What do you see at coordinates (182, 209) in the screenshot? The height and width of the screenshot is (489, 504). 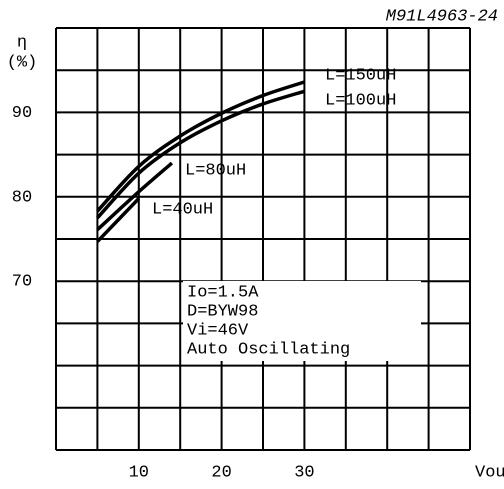 I see `series-label: L=40uH` at bounding box center [182, 209].